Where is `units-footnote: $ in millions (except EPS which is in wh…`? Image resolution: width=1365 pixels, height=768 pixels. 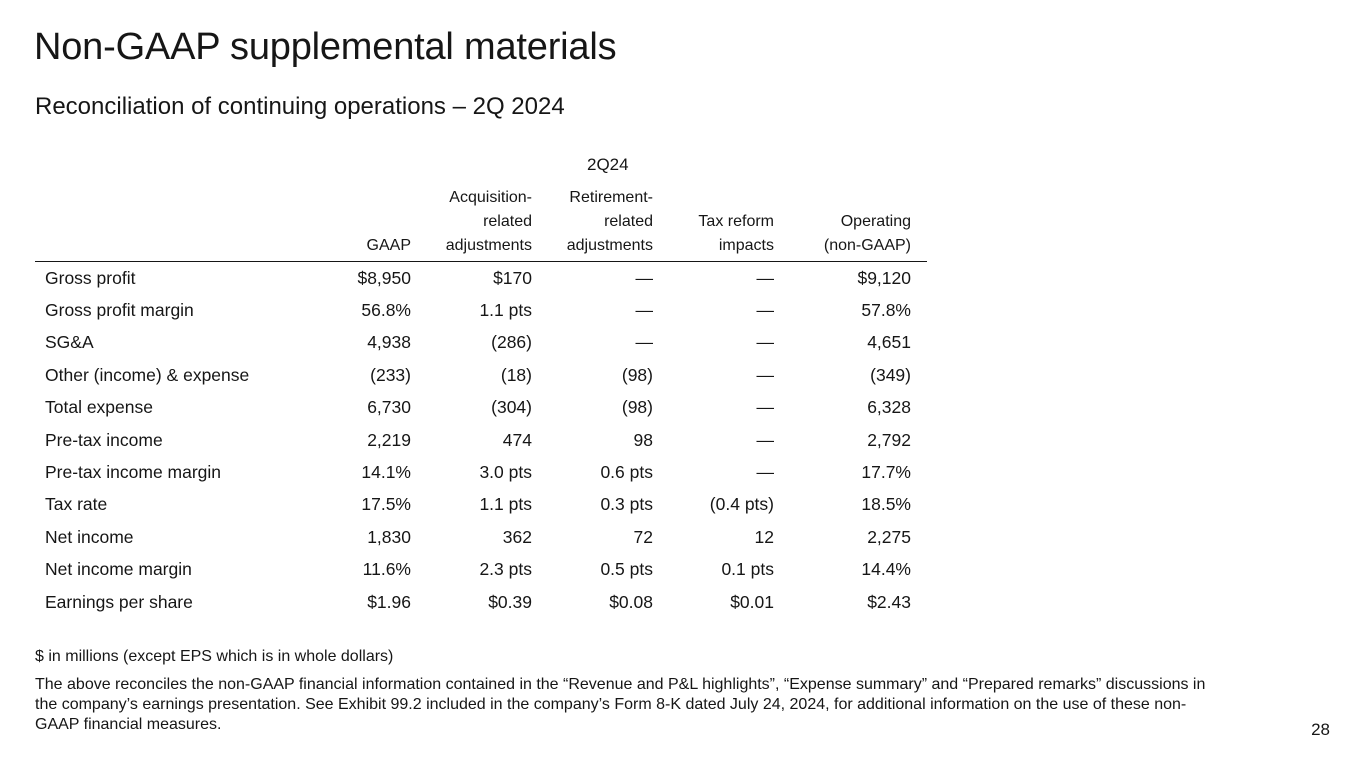 units-footnote: $ in millions (except EPS which is in wh… is located at coordinates (214, 656).